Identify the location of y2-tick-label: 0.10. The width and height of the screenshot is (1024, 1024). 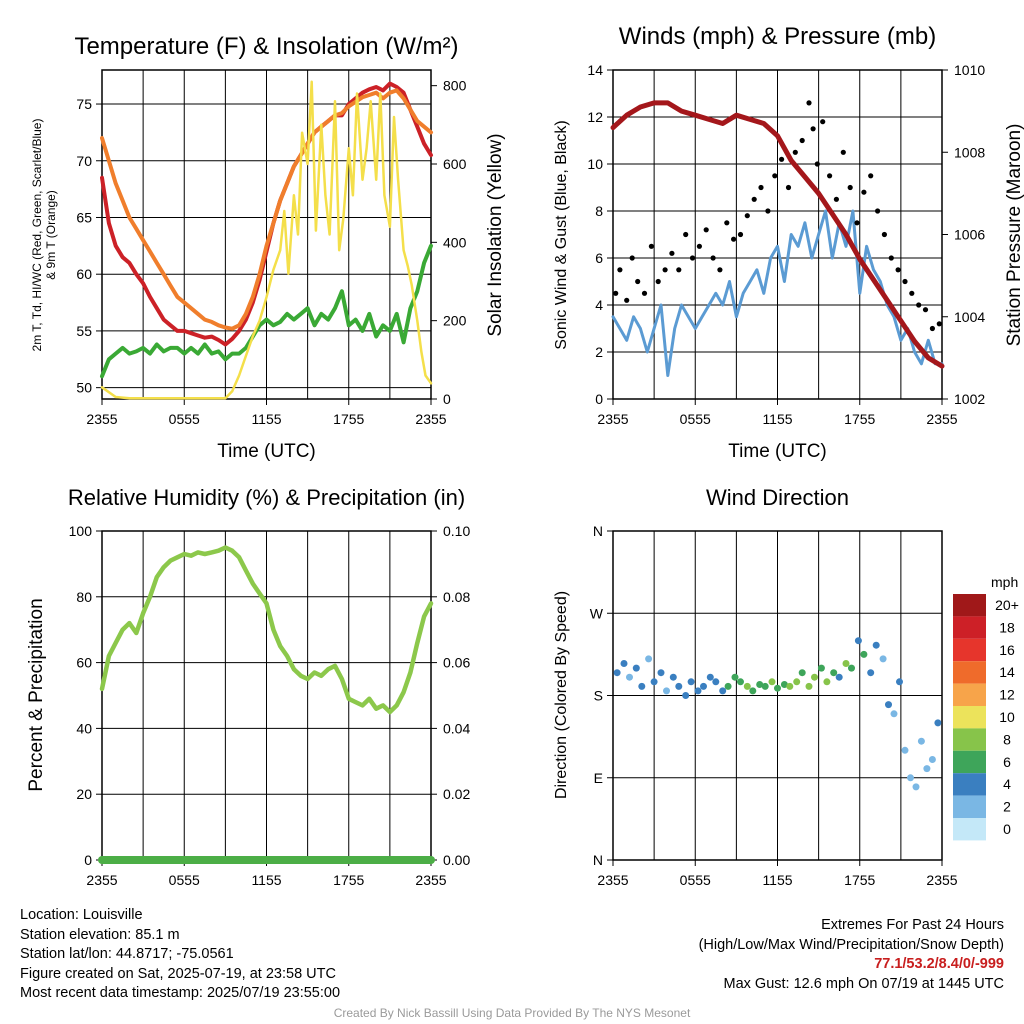
(456, 531).